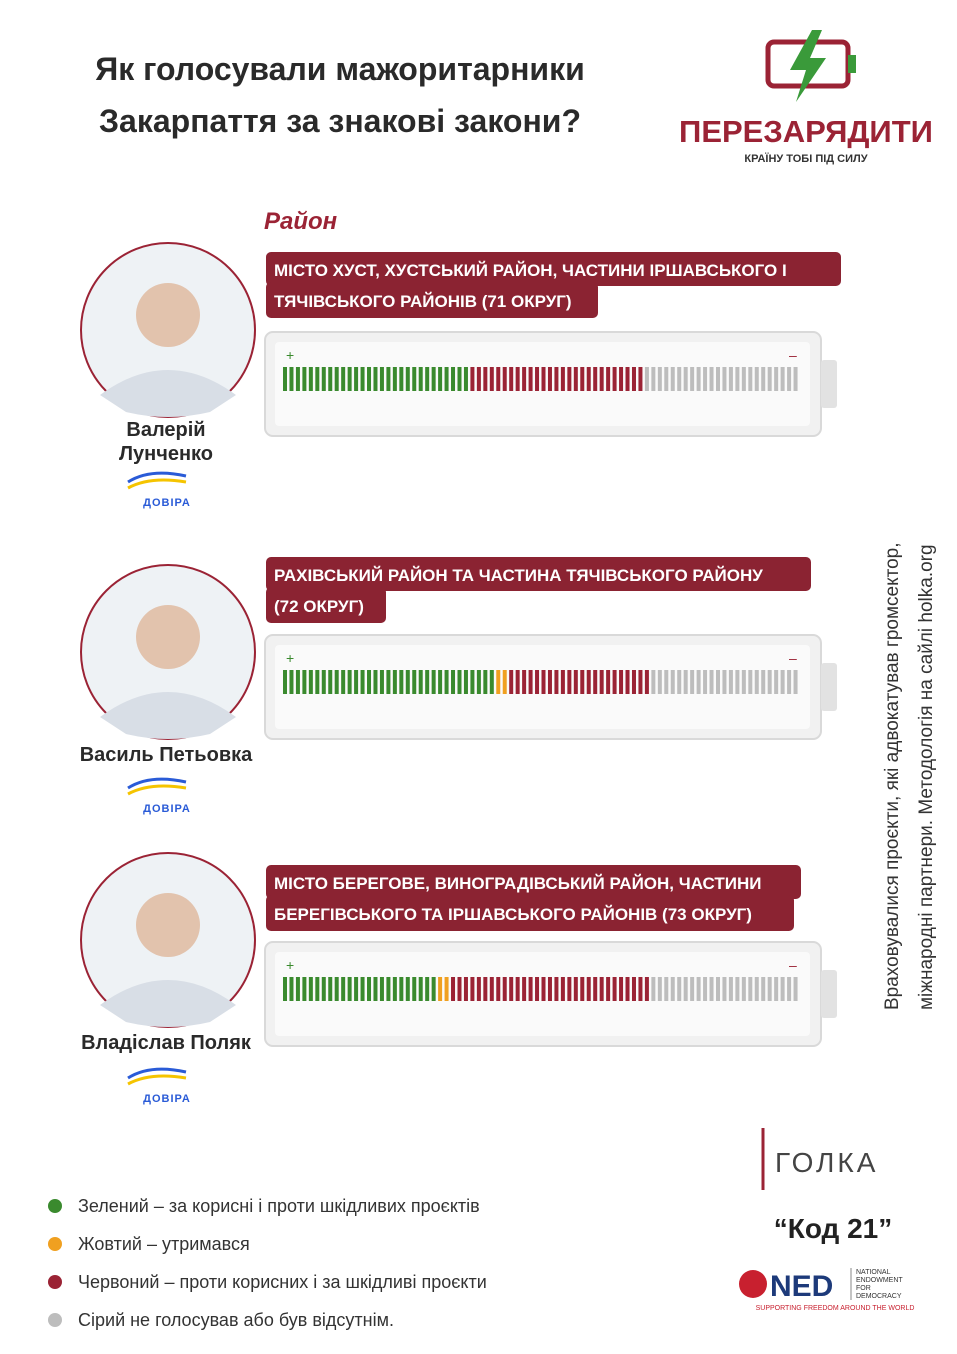 The image size is (957, 1354). What do you see at coordinates (166, 755) in the screenshot?
I see `candidate-name: Василь Петьовка` at bounding box center [166, 755].